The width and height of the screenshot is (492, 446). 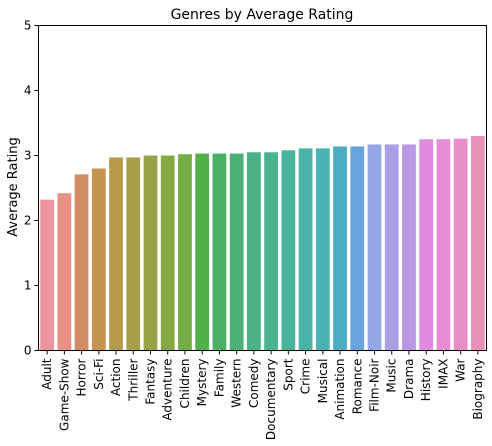 What do you see at coordinates (31, 188) in the screenshot?
I see `y-ticks-group: 0 1 2 3 4 5` at bounding box center [31, 188].